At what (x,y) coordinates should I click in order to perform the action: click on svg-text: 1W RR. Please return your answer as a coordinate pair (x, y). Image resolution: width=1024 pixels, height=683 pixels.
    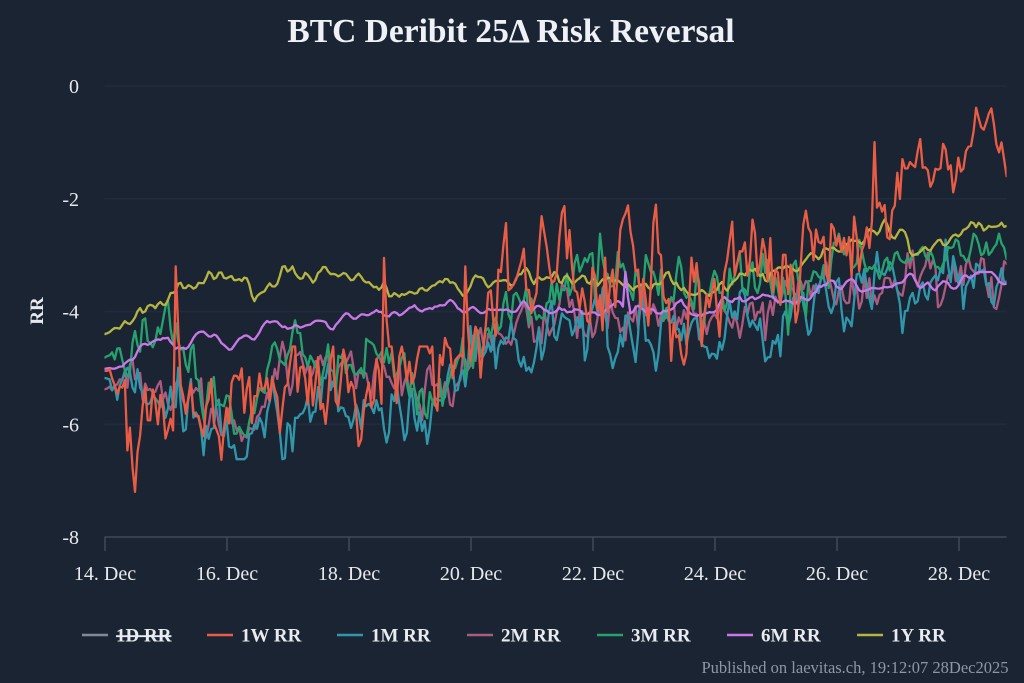
    Looking at the image, I should click on (271, 636).